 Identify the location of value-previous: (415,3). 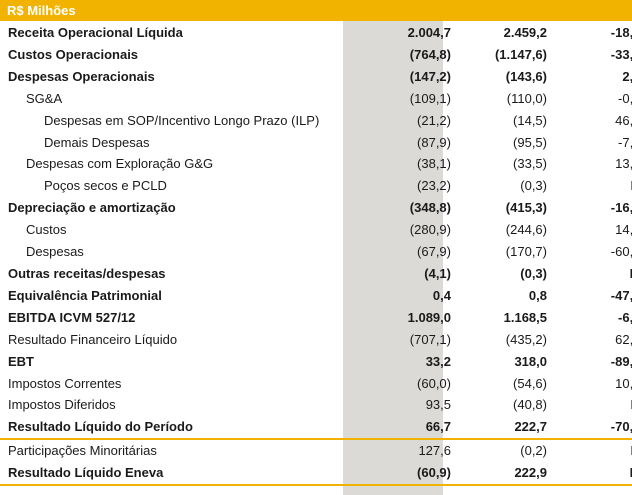
(526, 208).